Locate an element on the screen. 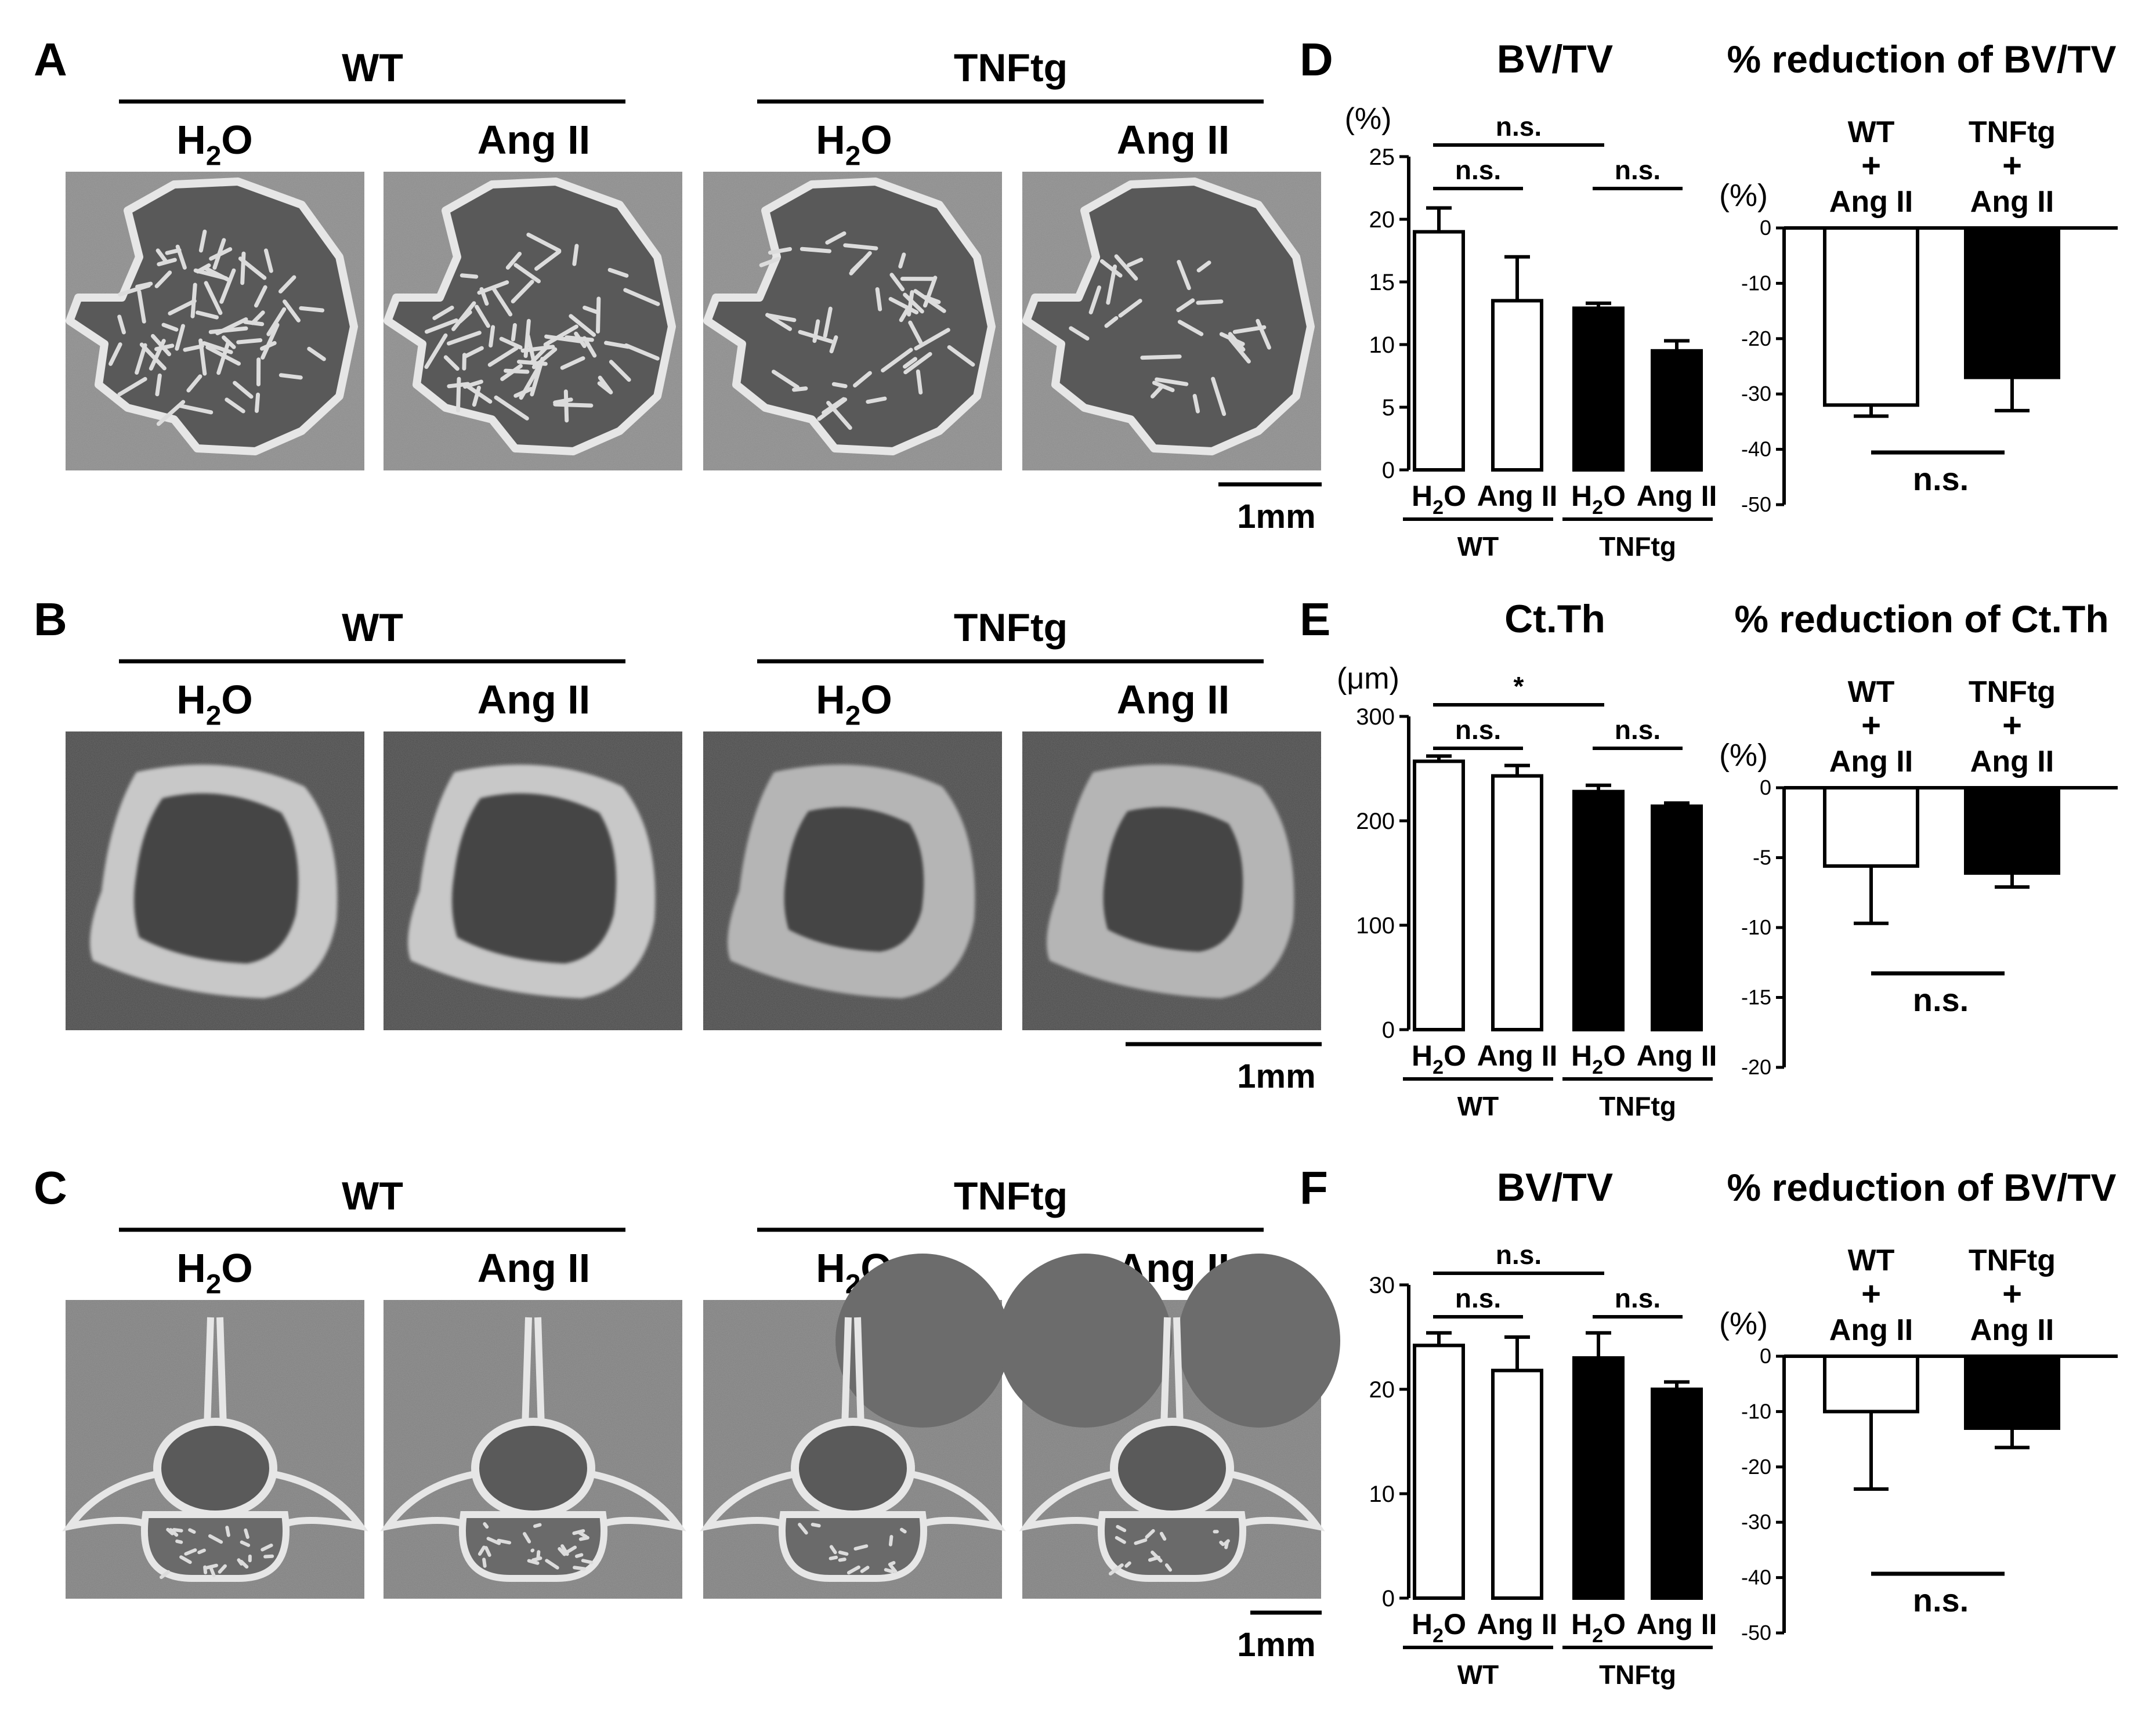 This screenshot has width=2156, height=1724. x-tick-label: Ang II is located at coordinates (1677, 1624).